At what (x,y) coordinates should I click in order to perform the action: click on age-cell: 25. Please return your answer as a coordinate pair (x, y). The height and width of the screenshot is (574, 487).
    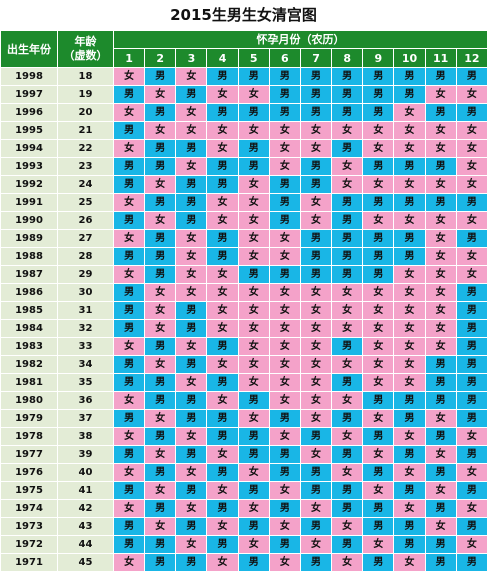
    Looking at the image, I should click on (85, 202).